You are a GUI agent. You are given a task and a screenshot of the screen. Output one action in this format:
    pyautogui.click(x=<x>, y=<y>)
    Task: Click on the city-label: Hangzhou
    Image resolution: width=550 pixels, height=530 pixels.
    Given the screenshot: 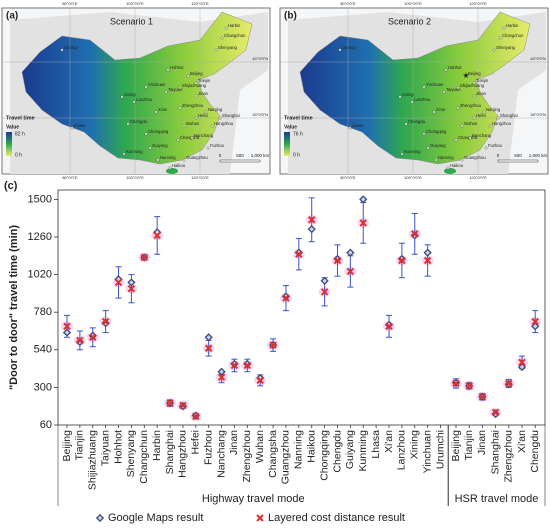 What is the action you would take?
    pyautogui.click(x=502, y=123)
    